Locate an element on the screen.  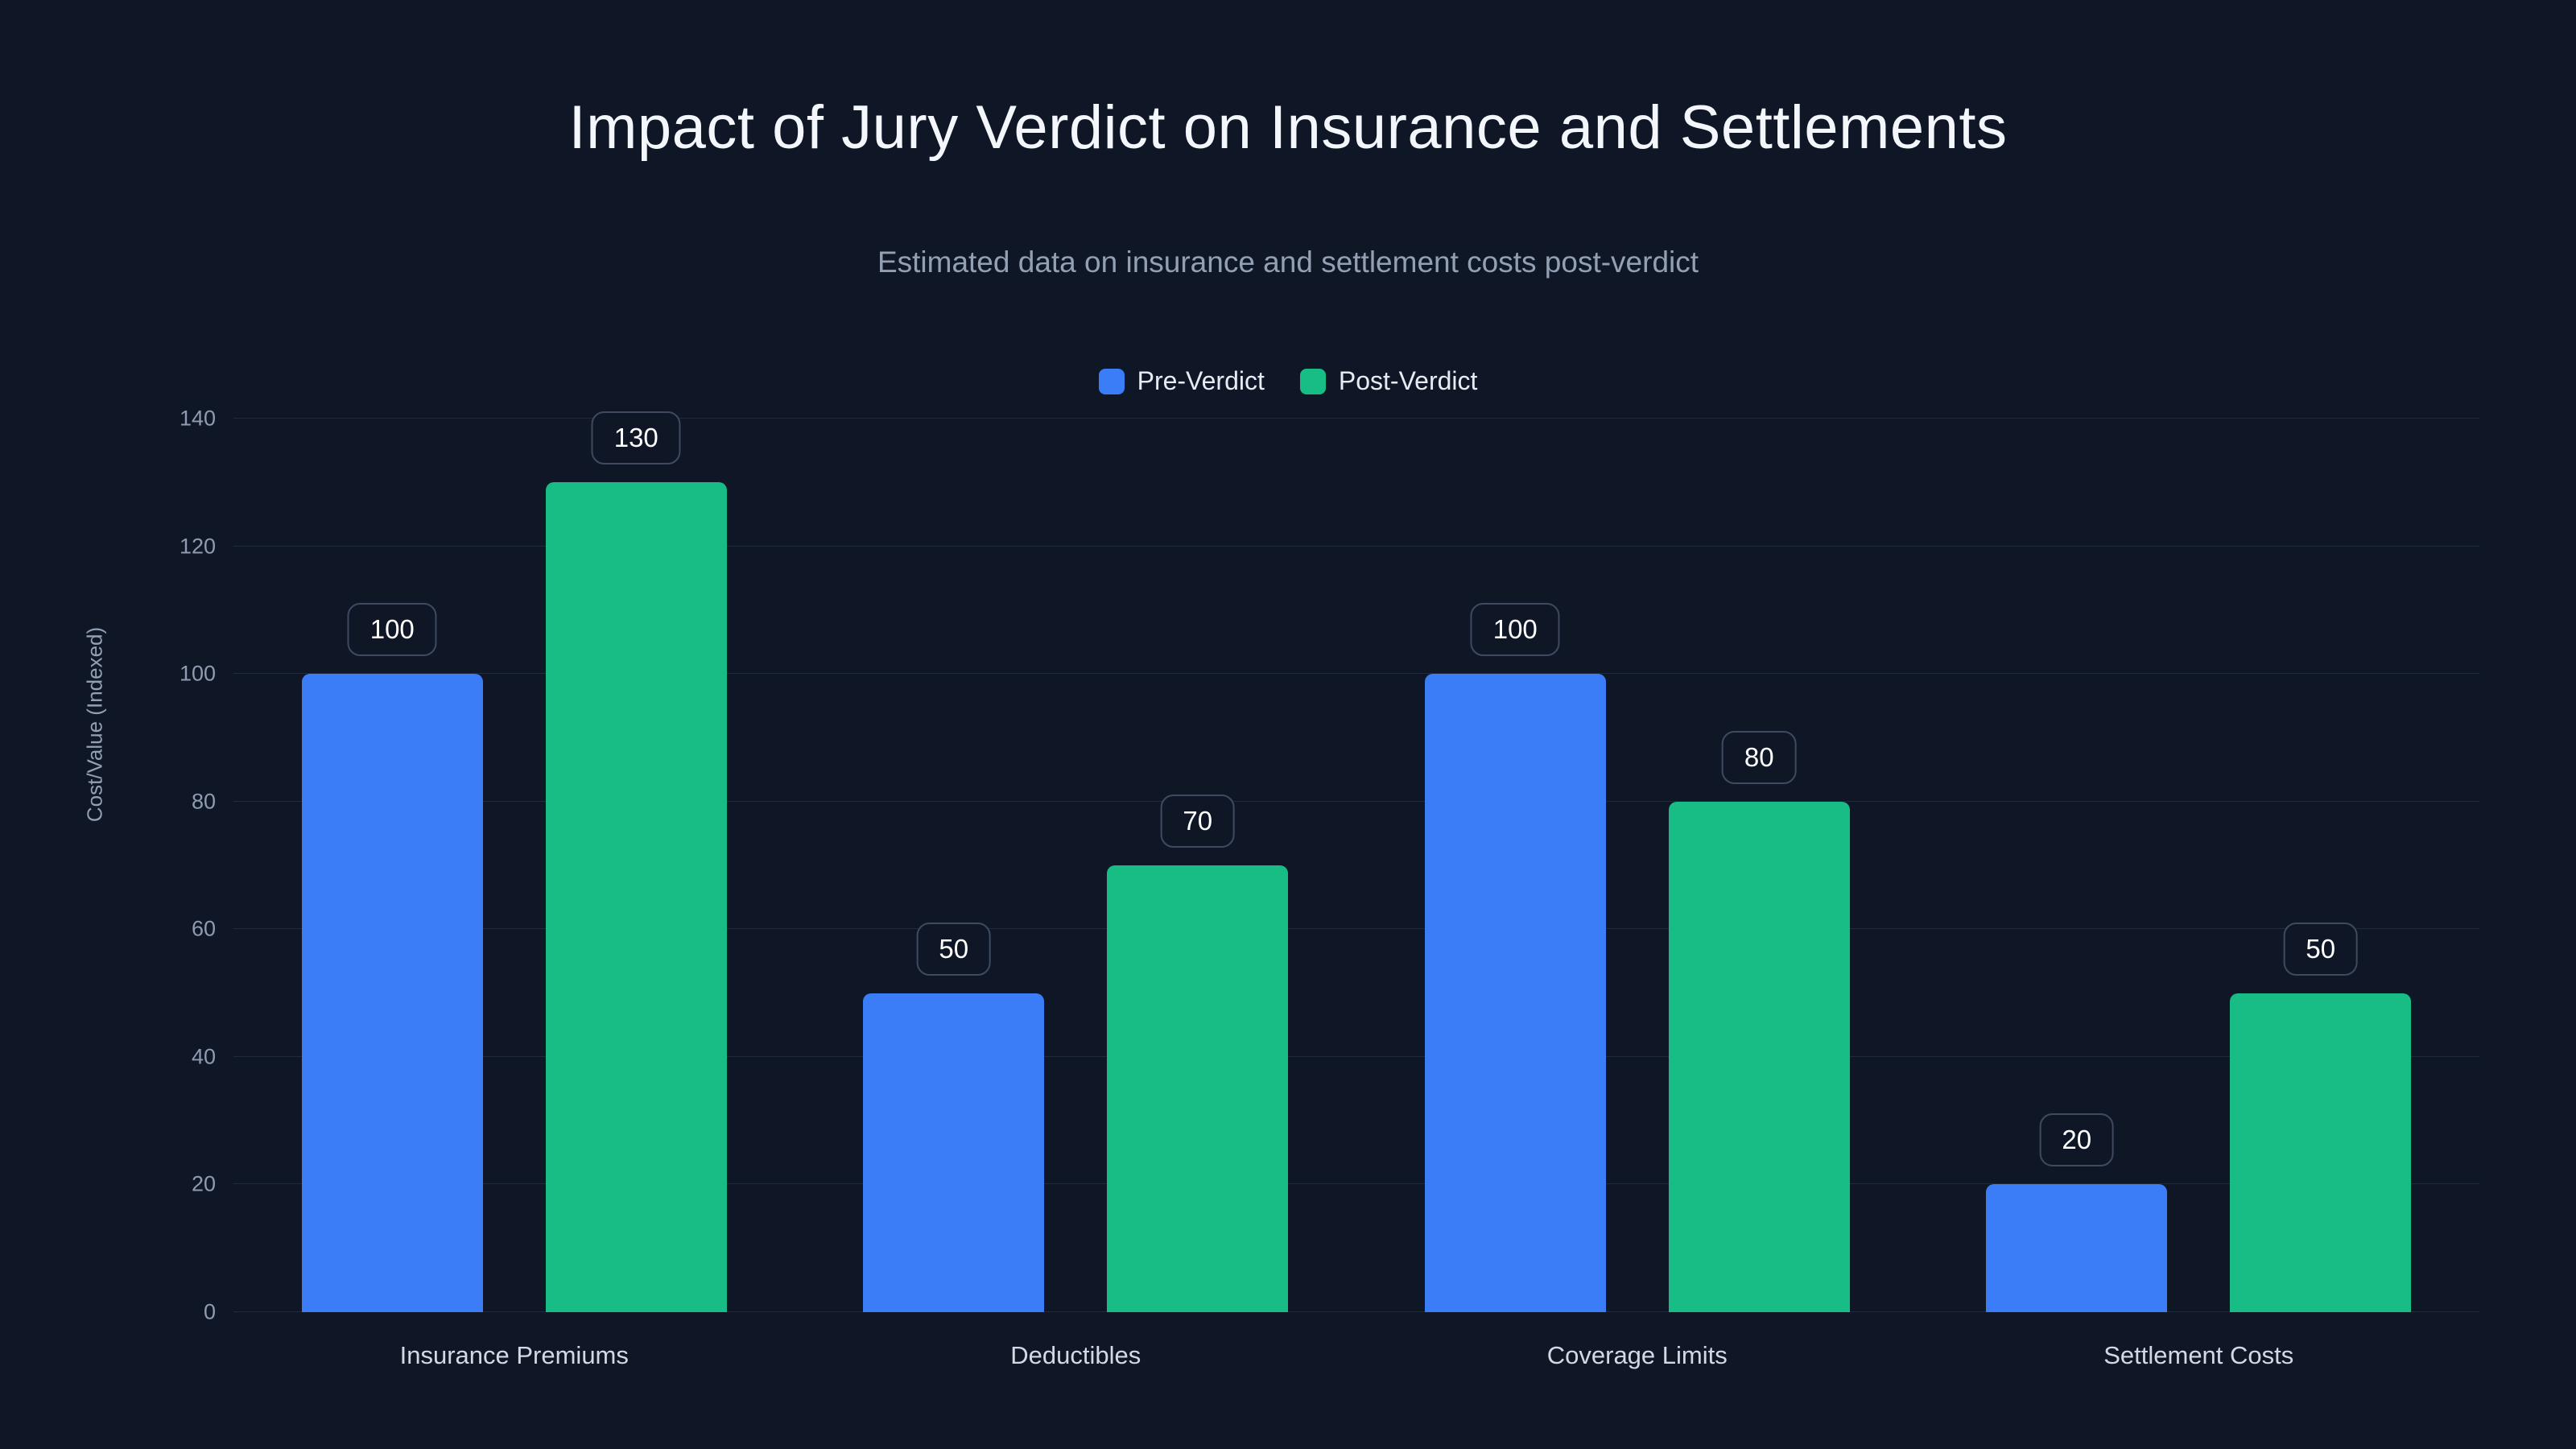
legend-label: Post-Verdict is located at coordinates (1408, 380).